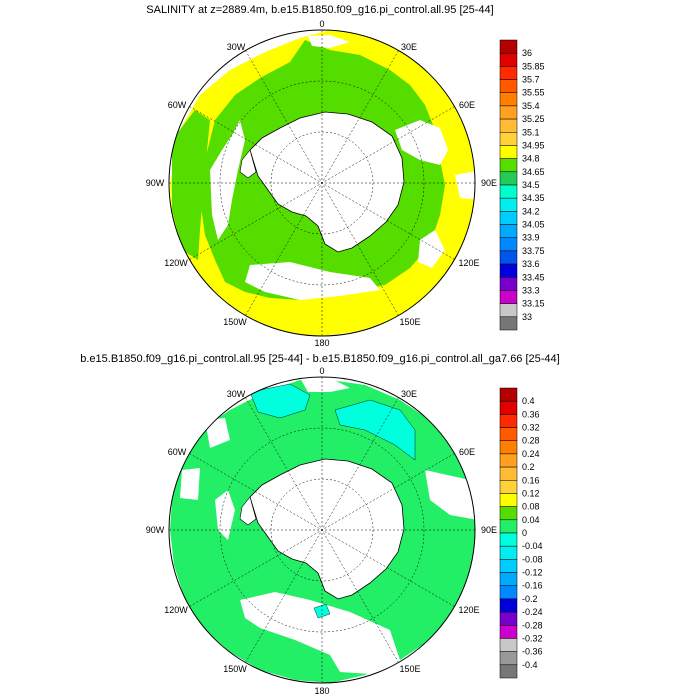  I want to click on colorbar-2-label: 0.08, so click(531, 507).